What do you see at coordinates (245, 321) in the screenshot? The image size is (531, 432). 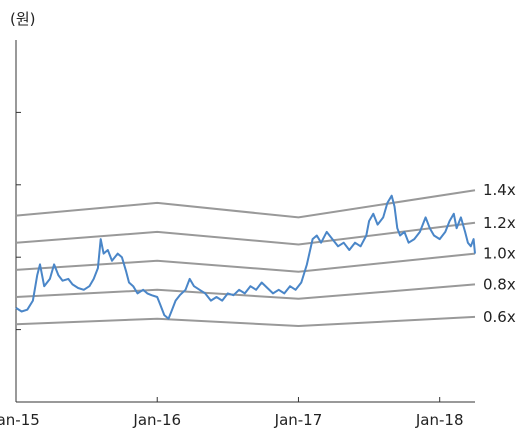 I see `band-line-0.6x` at bounding box center [245, 321].